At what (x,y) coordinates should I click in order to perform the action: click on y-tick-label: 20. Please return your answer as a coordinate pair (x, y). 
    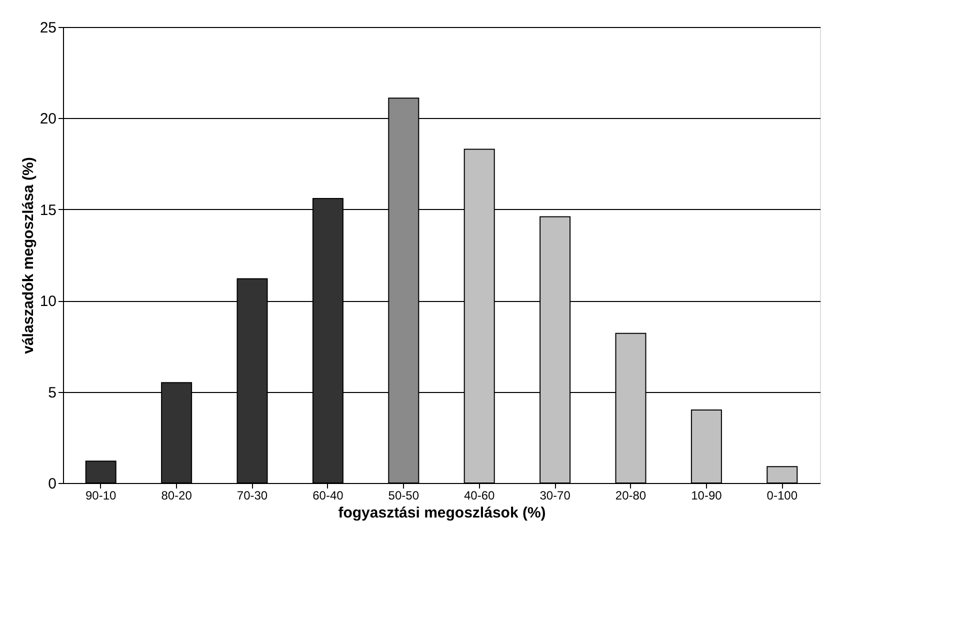
    Looking at the image, I should click on (48, 119).